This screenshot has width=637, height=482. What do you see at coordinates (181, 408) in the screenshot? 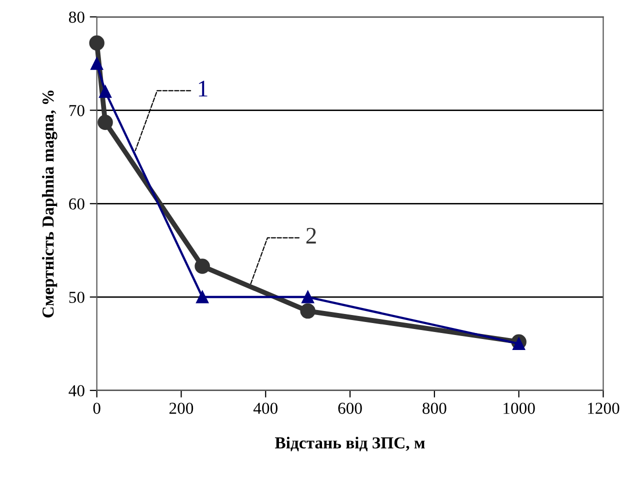
I see `x-tick-label: 200` at bounding box center [181, 408].